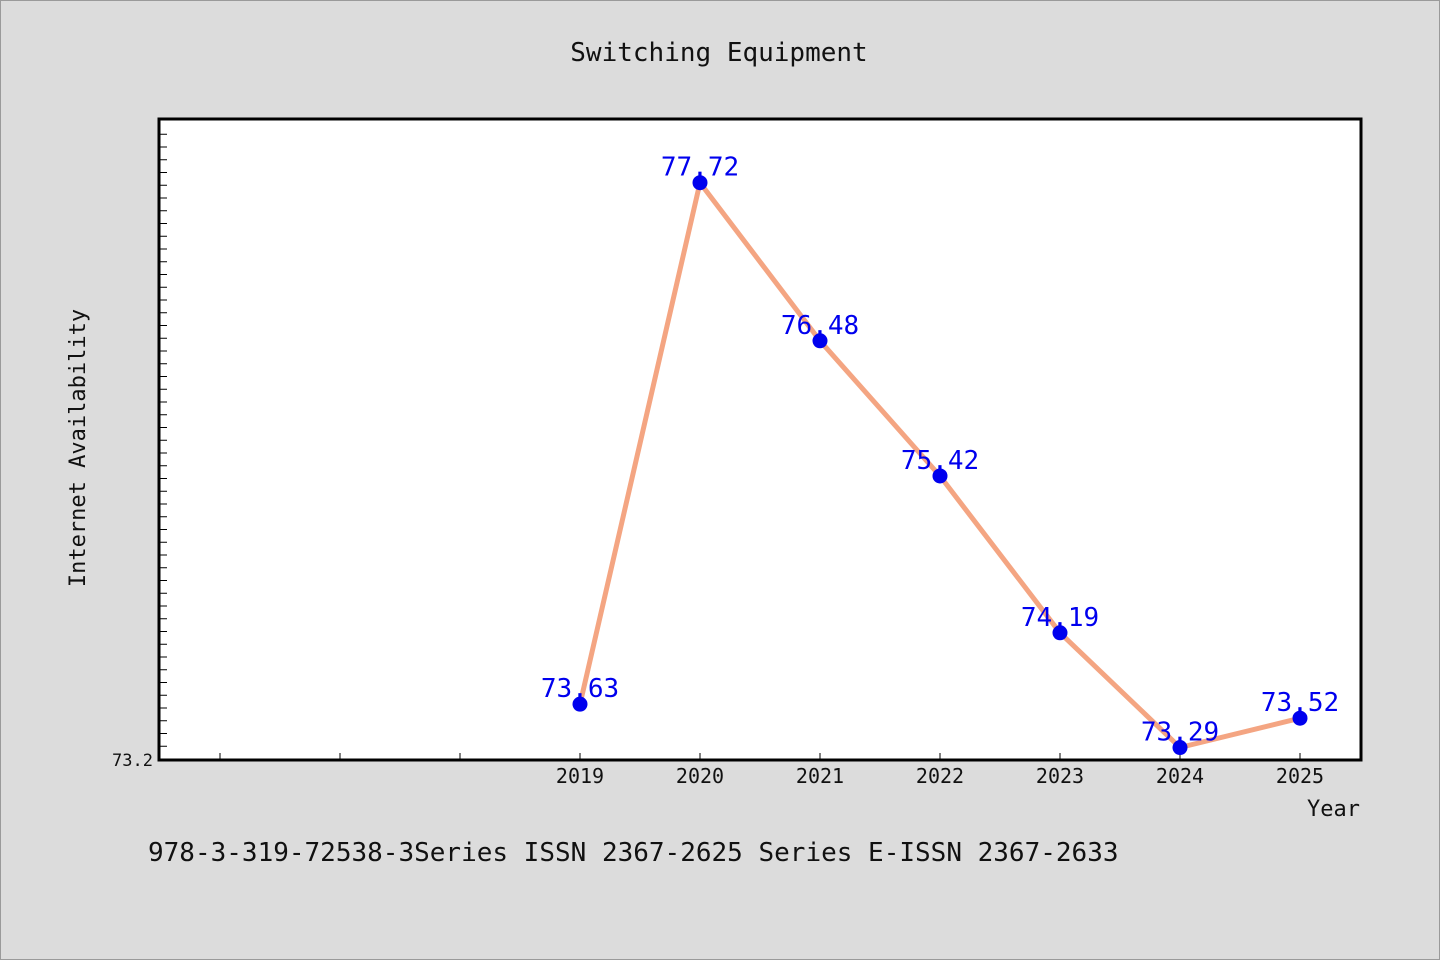 This screenshot has height=960, width=1440. What do you see at coordinates (760, 756) in the screenshot?
I see `x-axis-ticks` at bounding box center [760, 756].